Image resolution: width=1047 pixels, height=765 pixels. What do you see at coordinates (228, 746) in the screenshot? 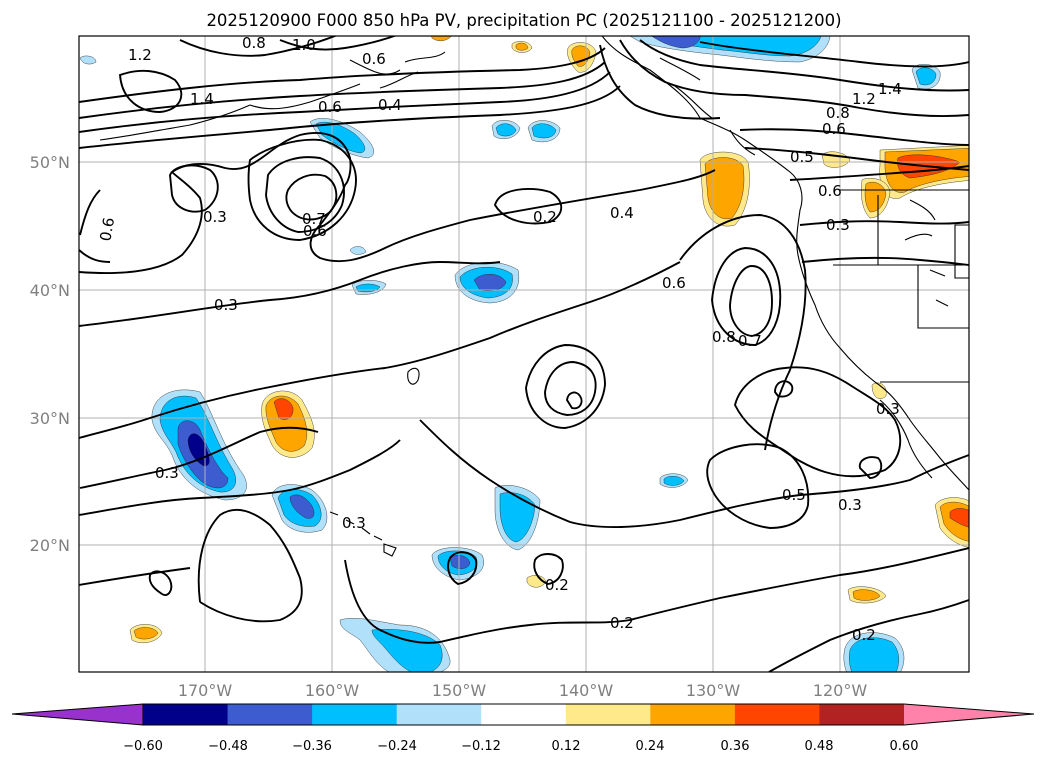
I see `colorbar-tick: −0.48` at bounding box center [228, 746].